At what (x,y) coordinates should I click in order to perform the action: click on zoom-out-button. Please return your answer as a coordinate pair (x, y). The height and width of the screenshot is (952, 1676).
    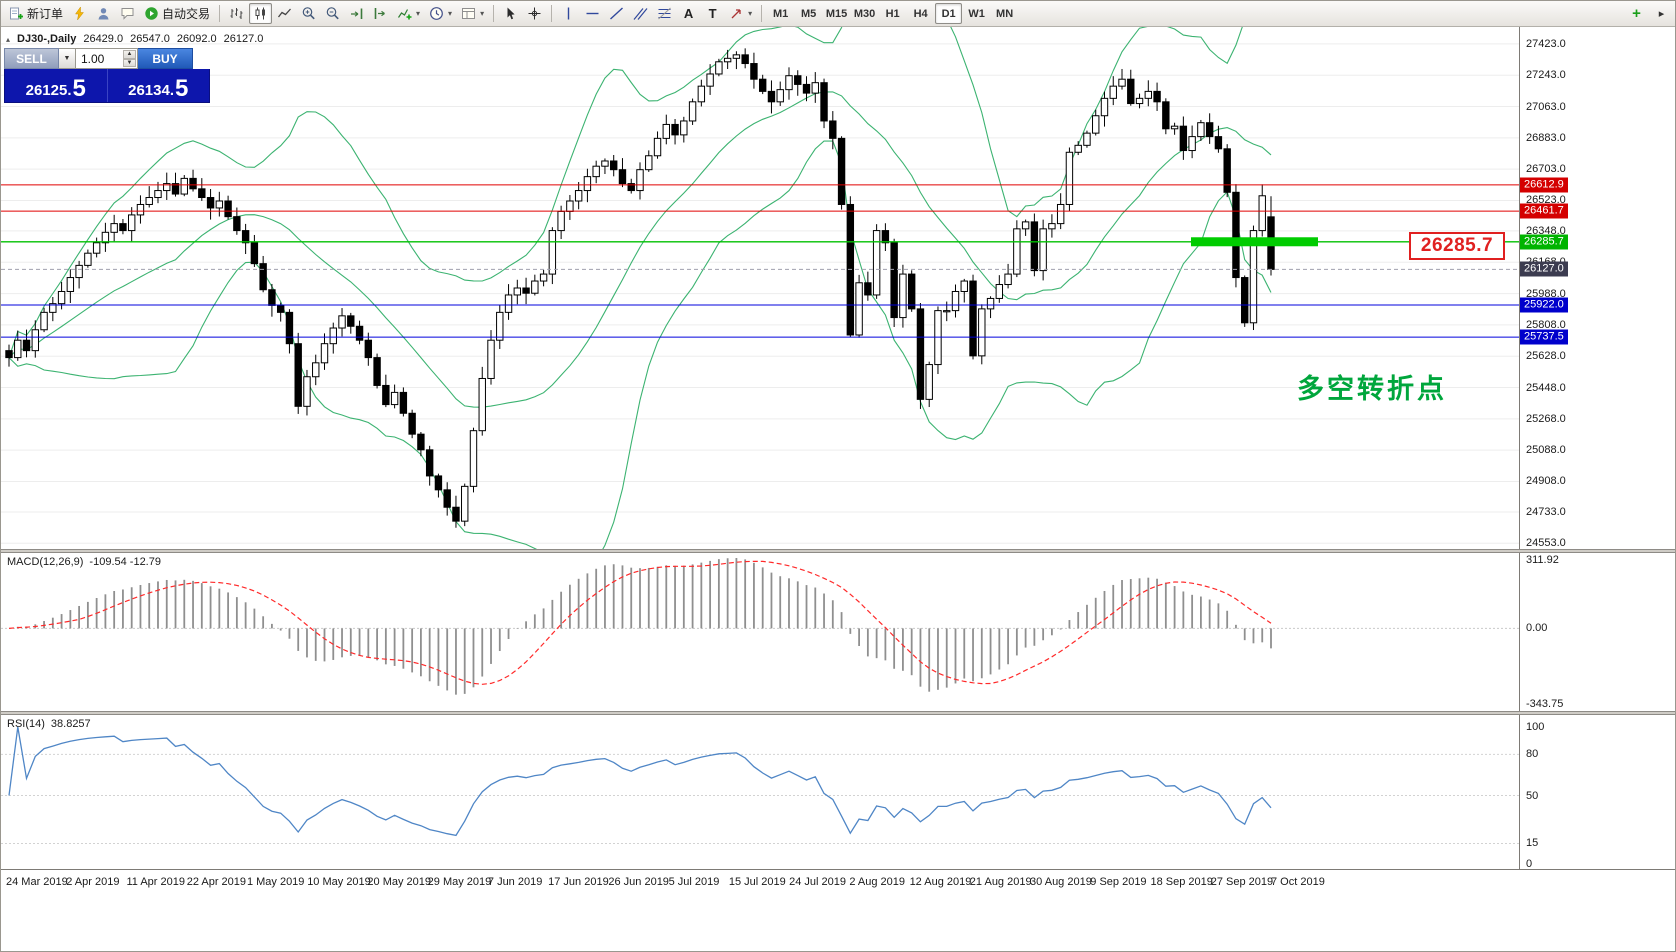
    Looking at the image, I should click on (332, 13).